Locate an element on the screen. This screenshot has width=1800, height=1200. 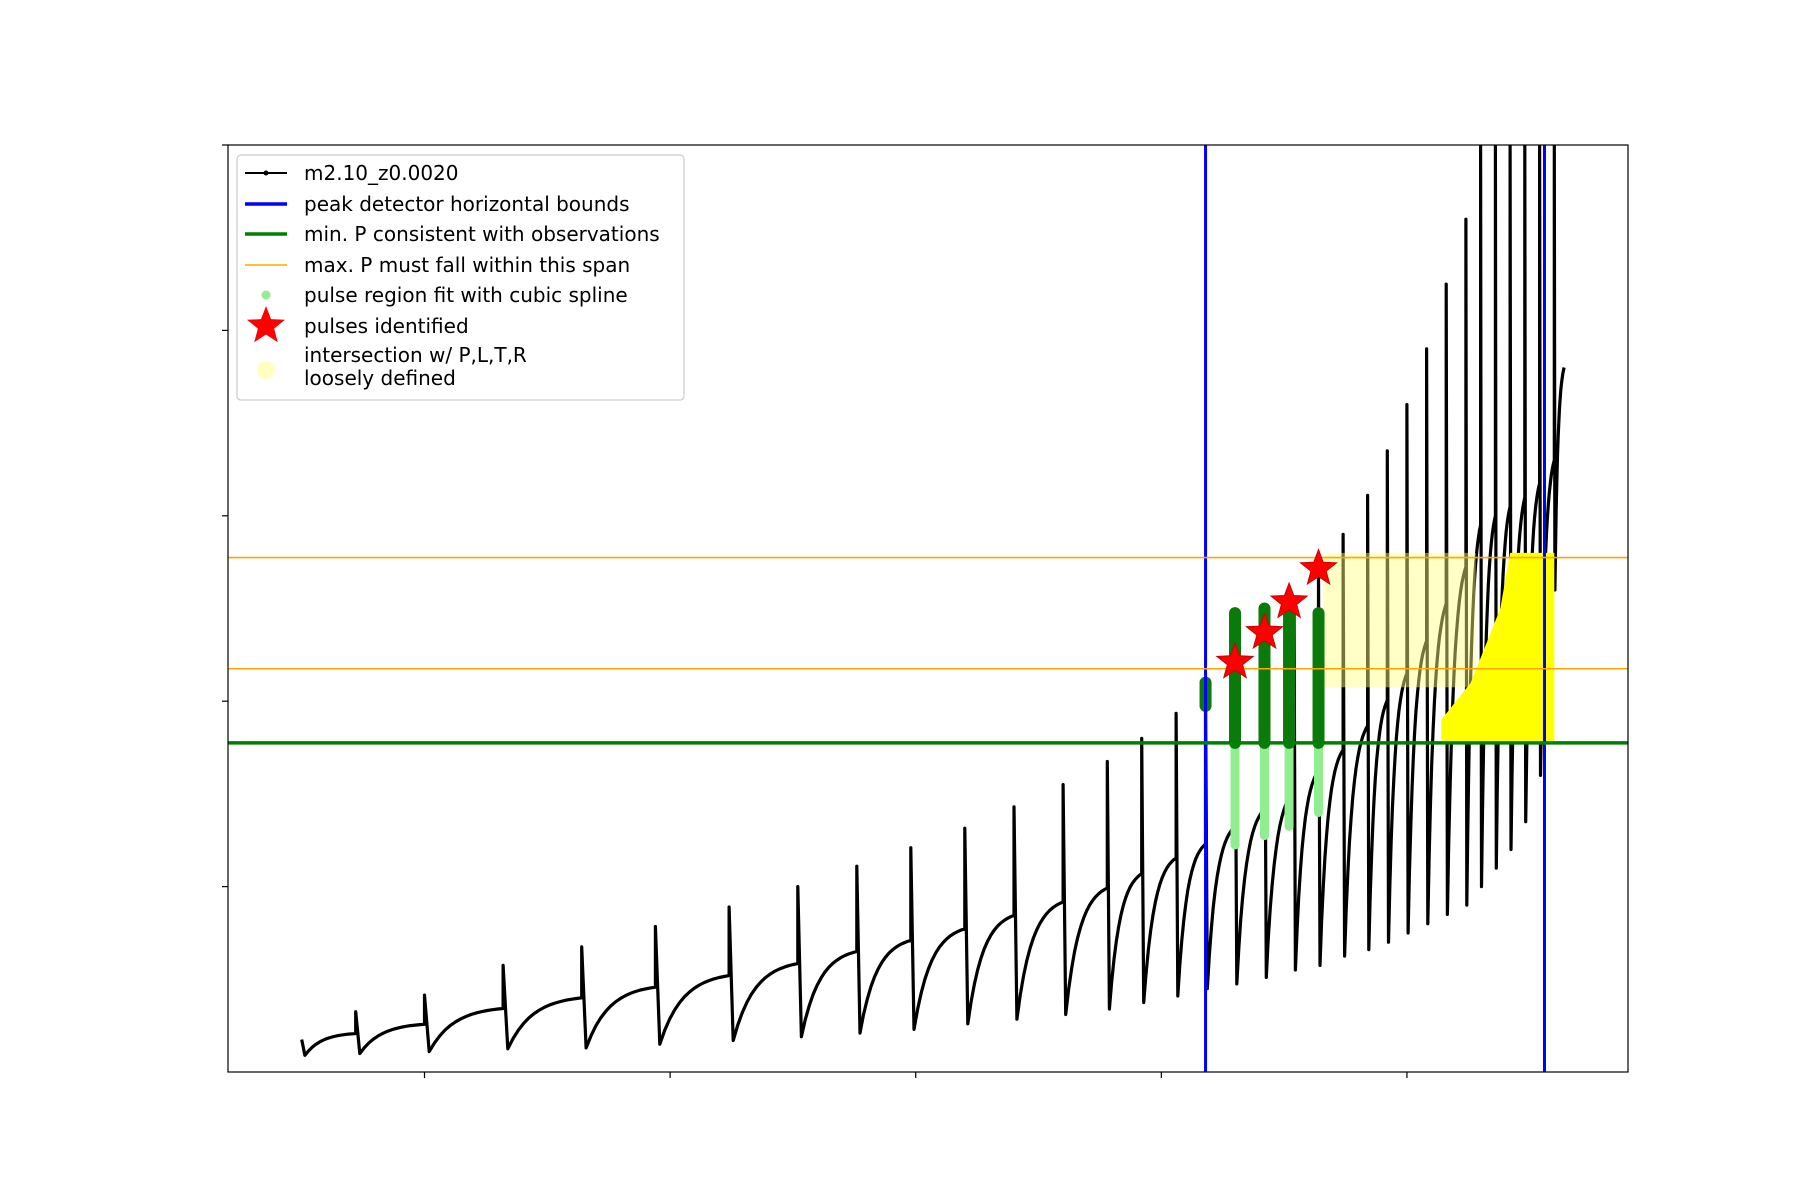
legend-label-line: peak detector horizontal bounds is located at coordinates (467, 204).